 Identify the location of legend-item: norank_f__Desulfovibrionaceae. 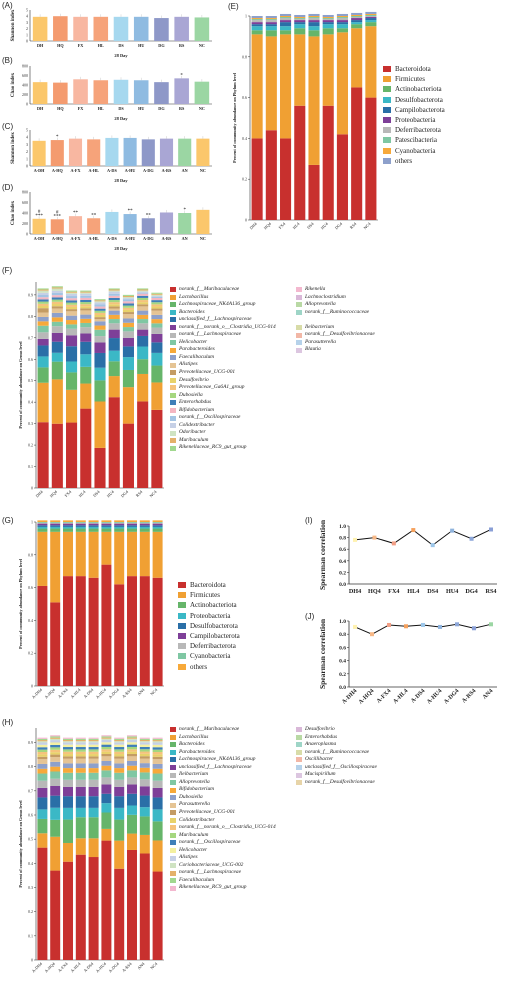
(336, 783).